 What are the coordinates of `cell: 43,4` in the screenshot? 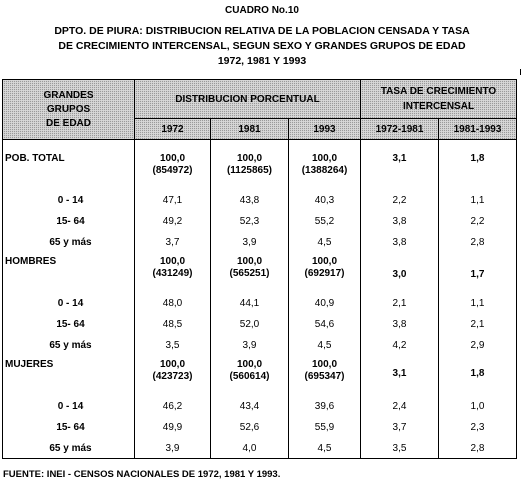 It's located at (249, 406).